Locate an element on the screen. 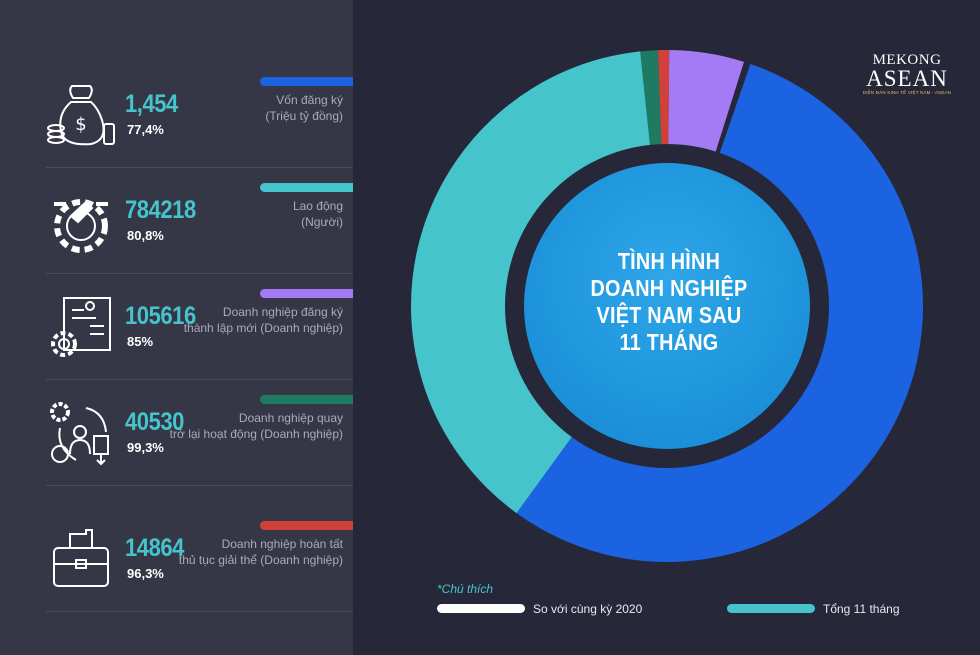  chart-title-line: DOANH NGHIỆP is located at coordinates (669, 288).